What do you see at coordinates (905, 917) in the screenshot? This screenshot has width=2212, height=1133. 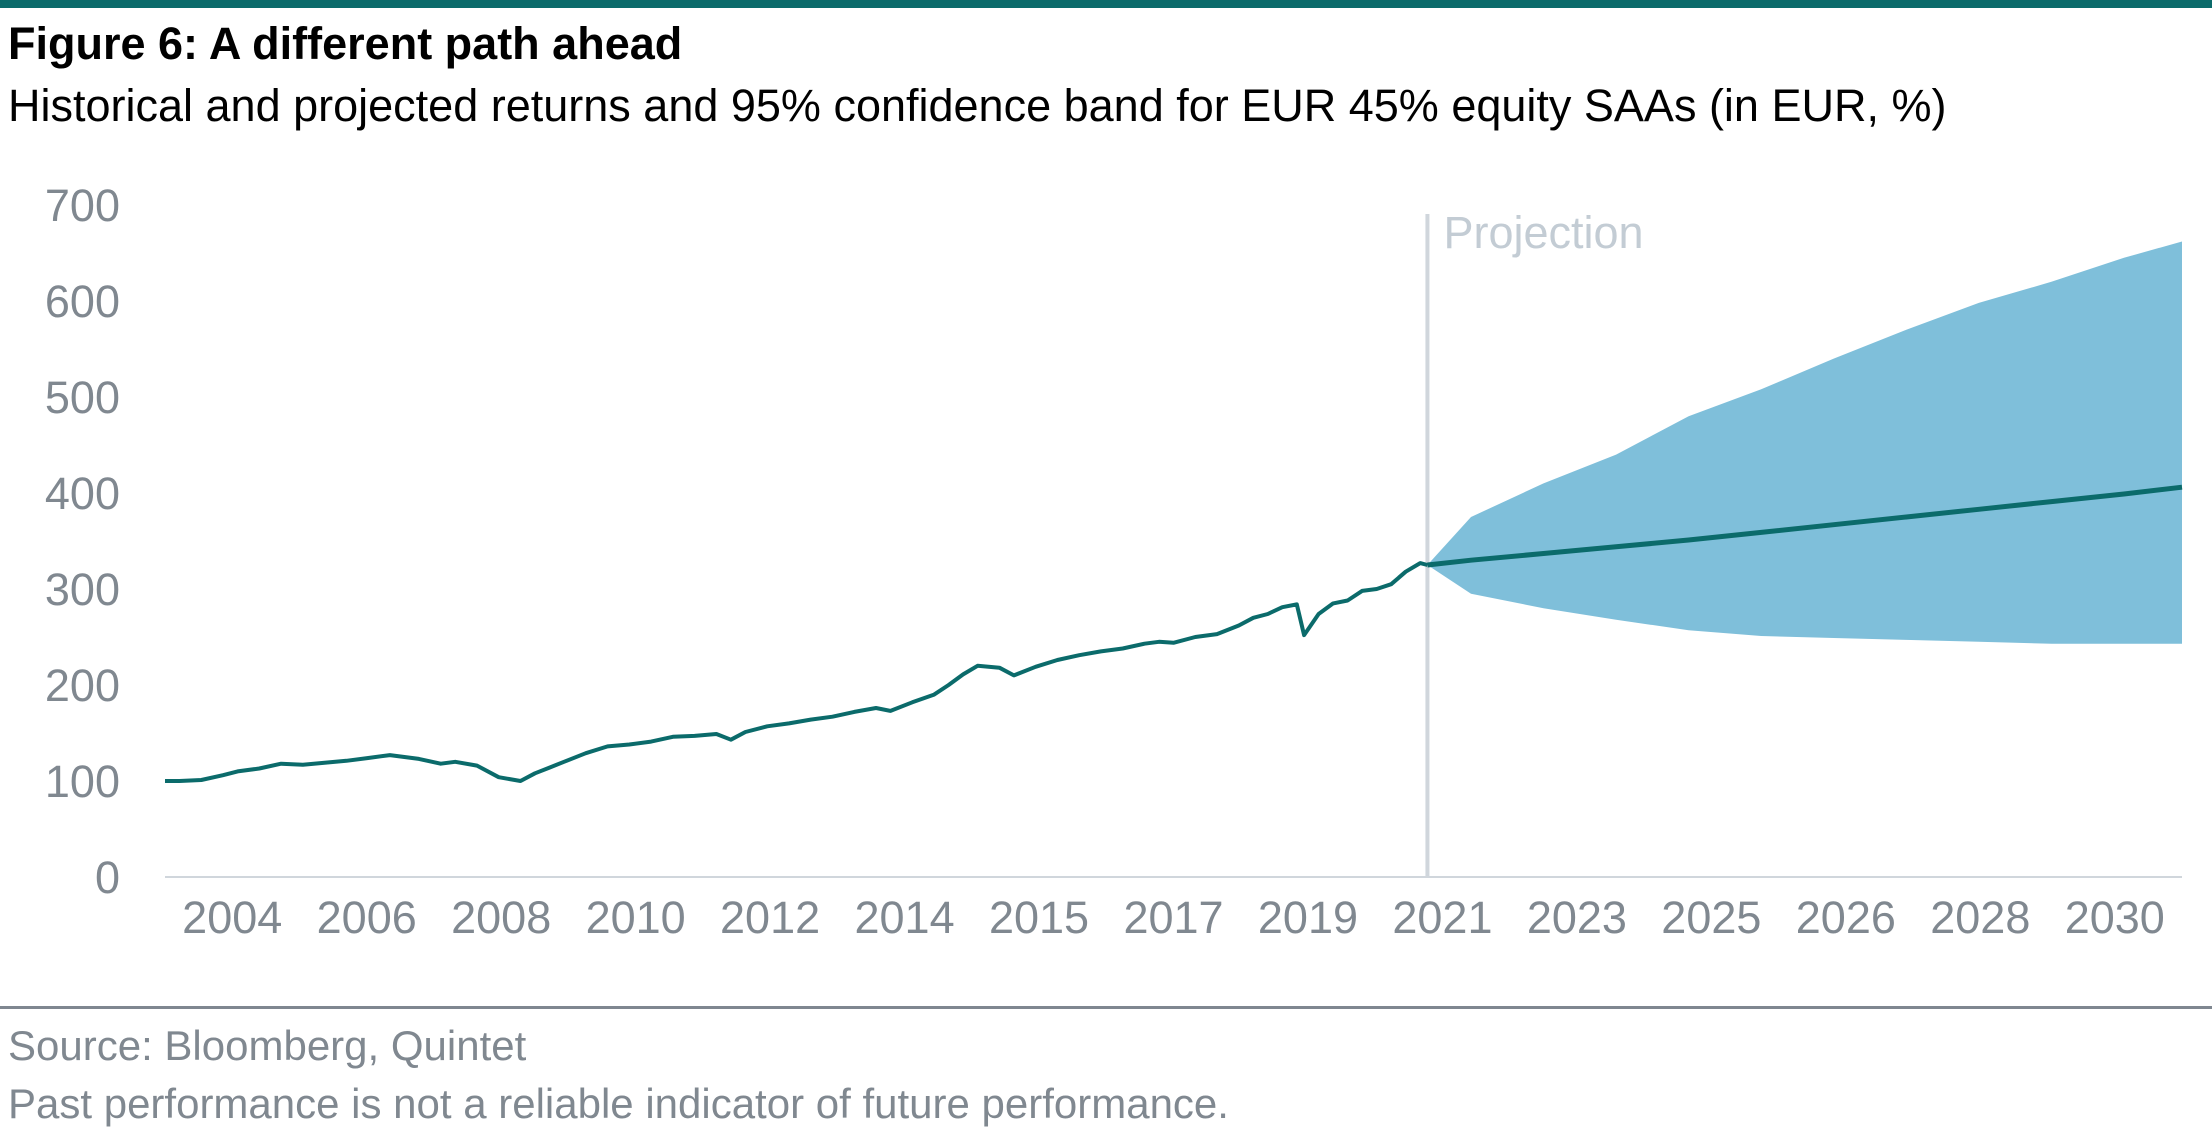 I see `x-tick-label: 2014` at bounding box center [905, 917].